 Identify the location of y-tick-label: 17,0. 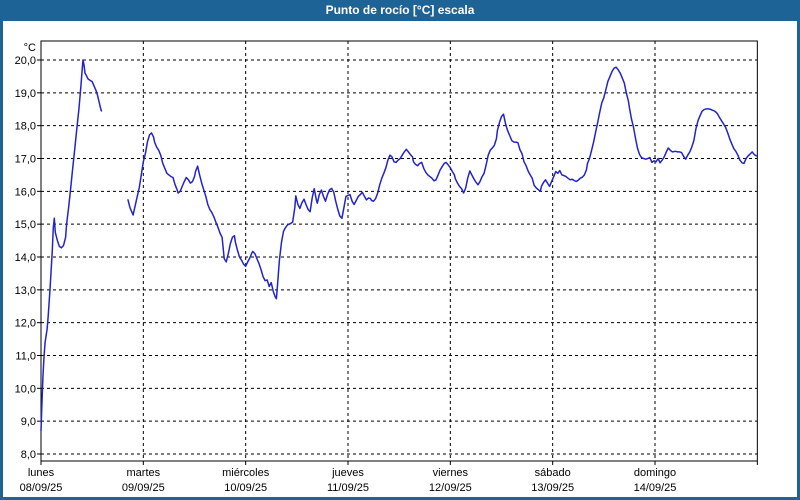
(25, 159).